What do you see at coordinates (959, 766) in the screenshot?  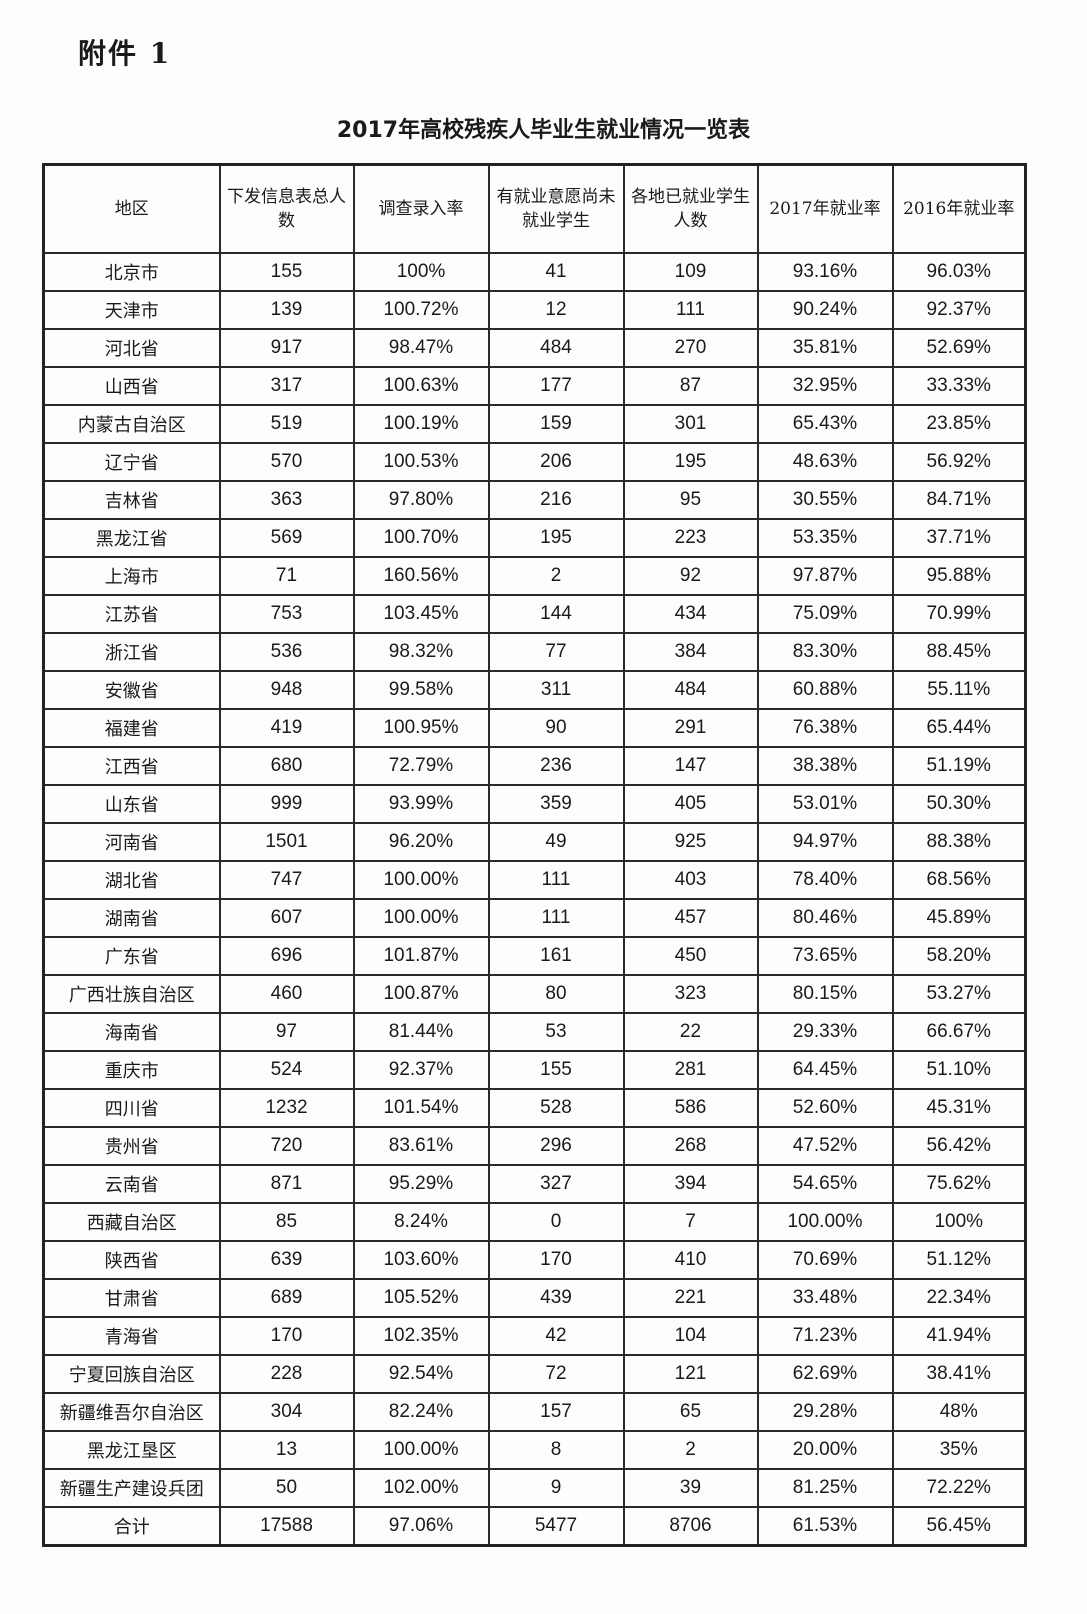 I see `cell-employment-rate-2016: 51.19%` at bounding box center [959, 766].